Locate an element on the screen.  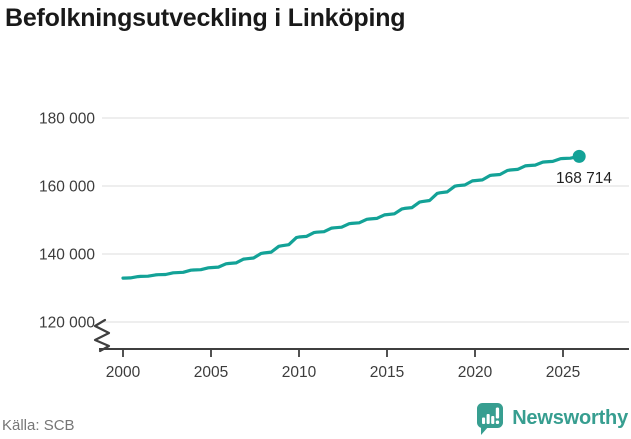
newsworthy-wordmark: Newsworthy is located at coordinates (570, 418).